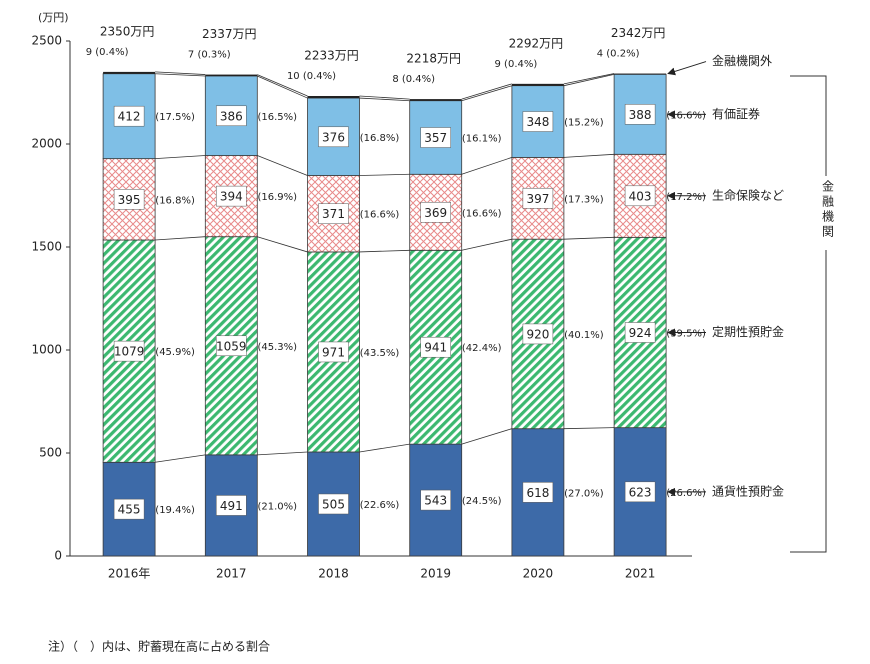 This screenshot has width=870, height=664. Describe the element at coordinates (46, 41) in the screenshot. I see `y-tick-label: 2500` at that location.